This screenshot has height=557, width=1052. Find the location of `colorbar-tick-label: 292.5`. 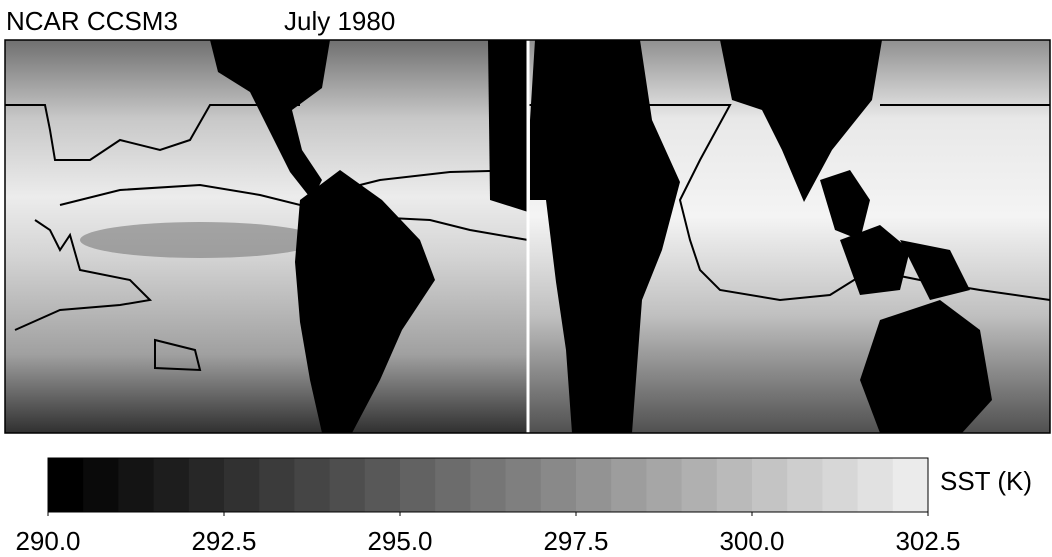

colorbar-tick-label: 292.5 is located at coordinates (223, 541).